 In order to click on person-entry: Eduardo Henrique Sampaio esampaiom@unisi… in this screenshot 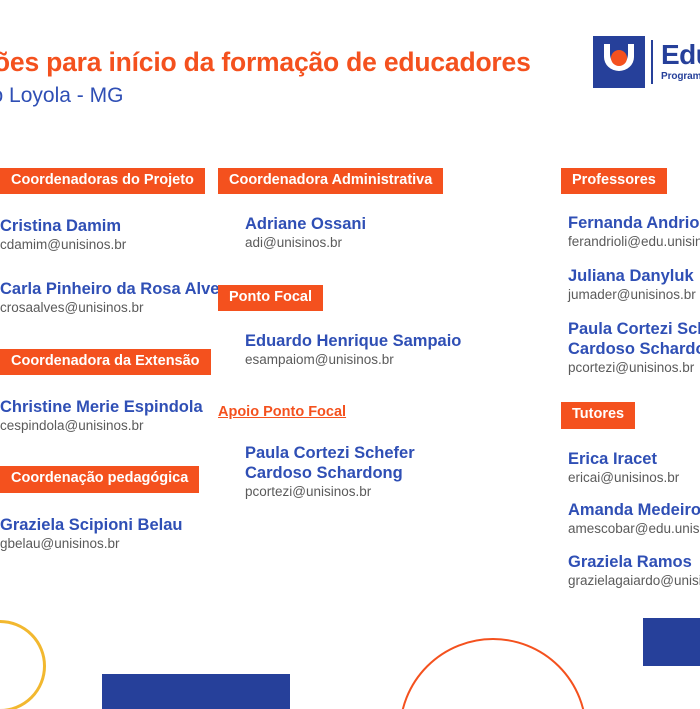, I will do `click(371, 350)`.